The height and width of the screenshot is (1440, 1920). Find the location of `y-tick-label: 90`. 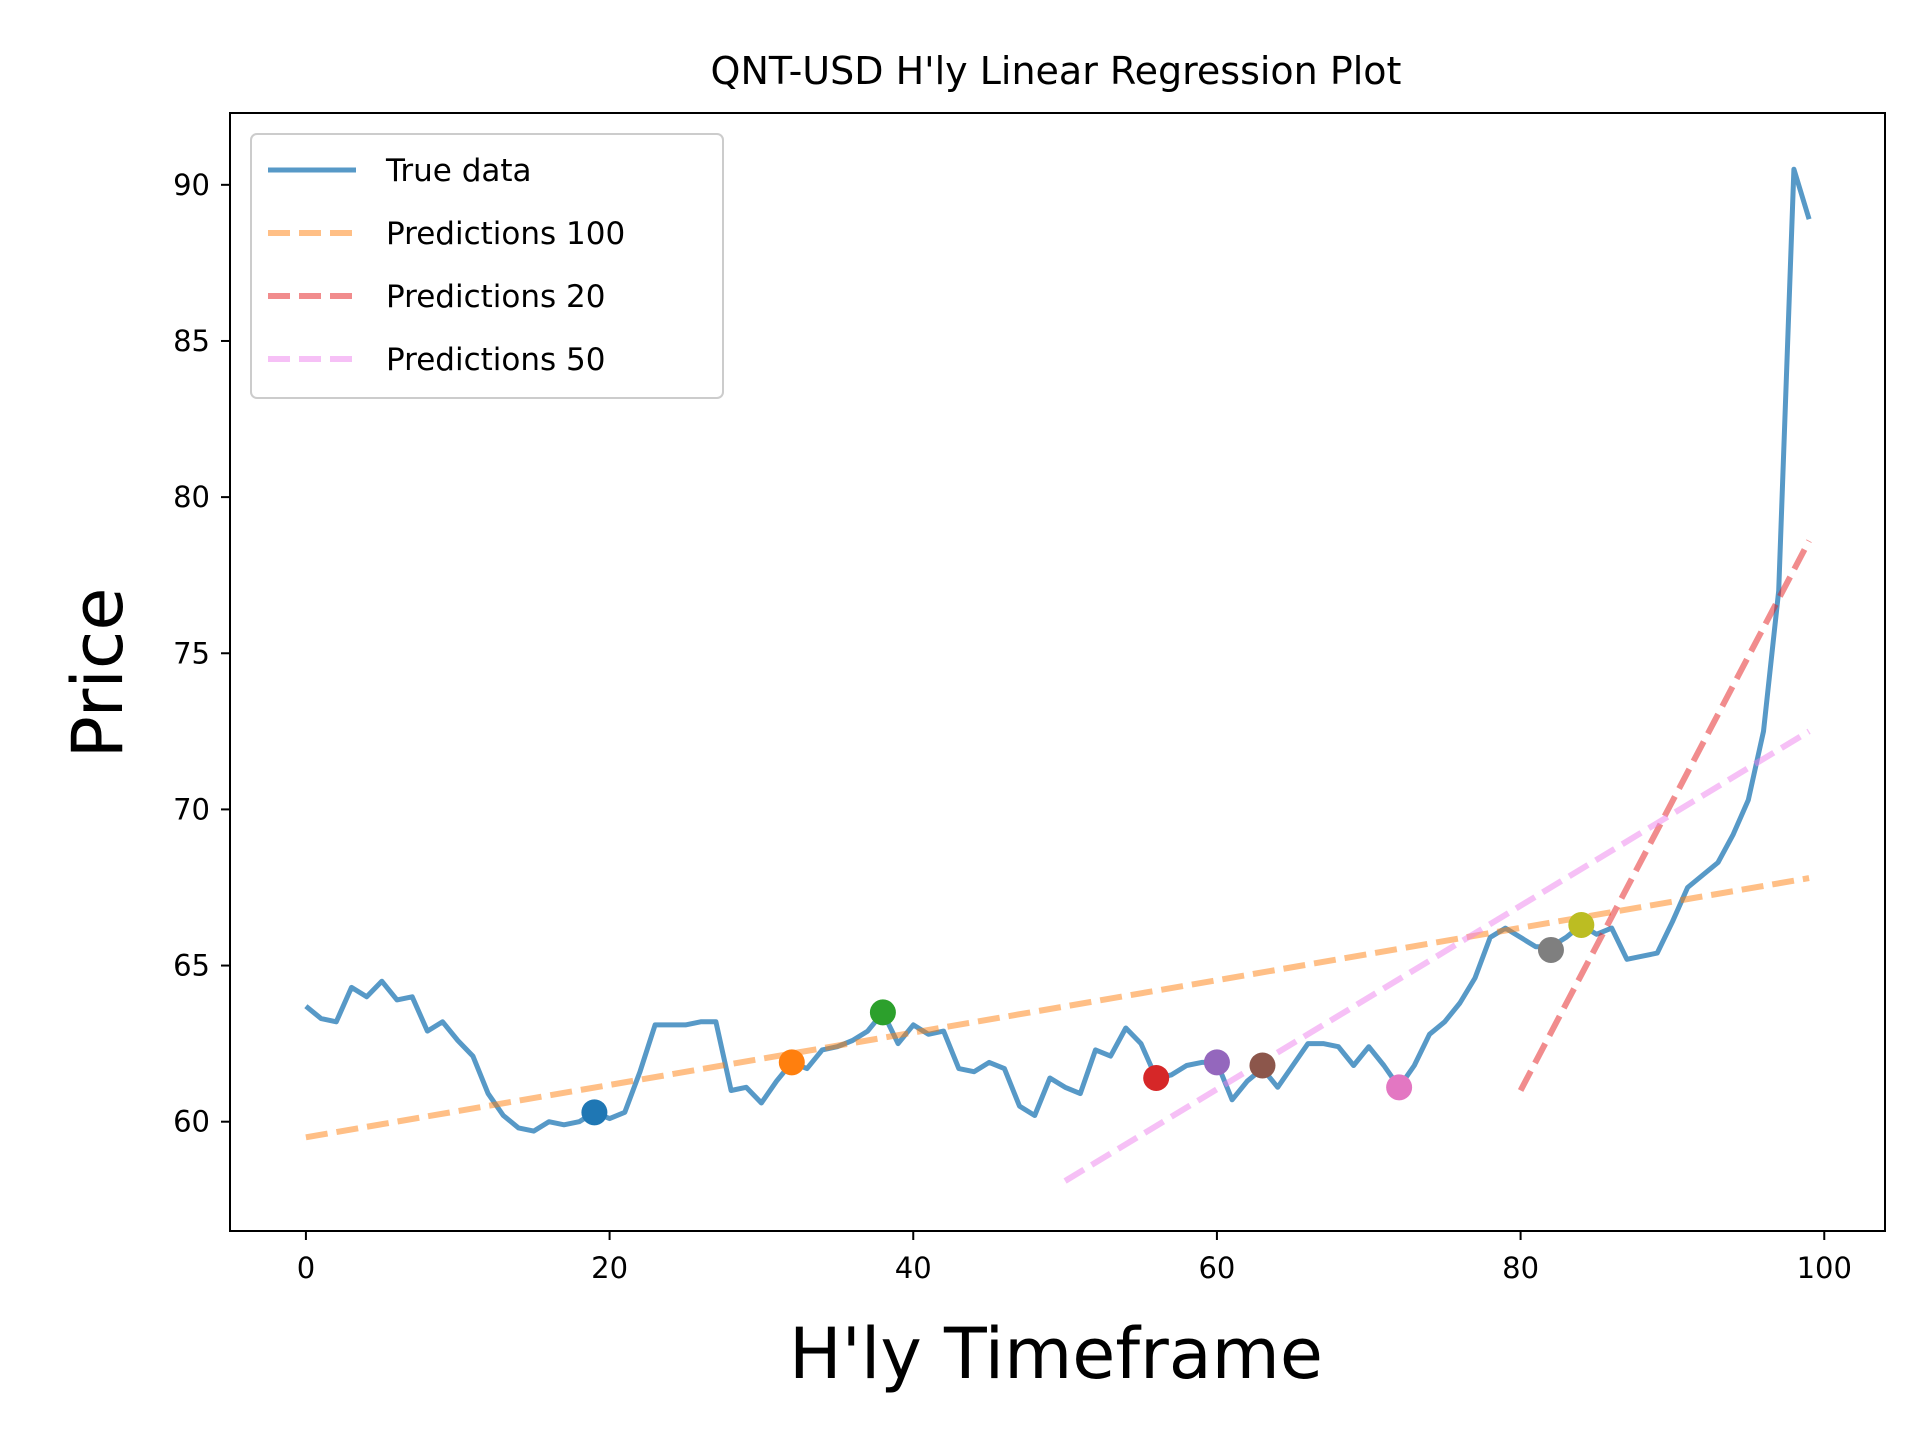

y-tick-label: 90 is located at coordinates (191, 185).